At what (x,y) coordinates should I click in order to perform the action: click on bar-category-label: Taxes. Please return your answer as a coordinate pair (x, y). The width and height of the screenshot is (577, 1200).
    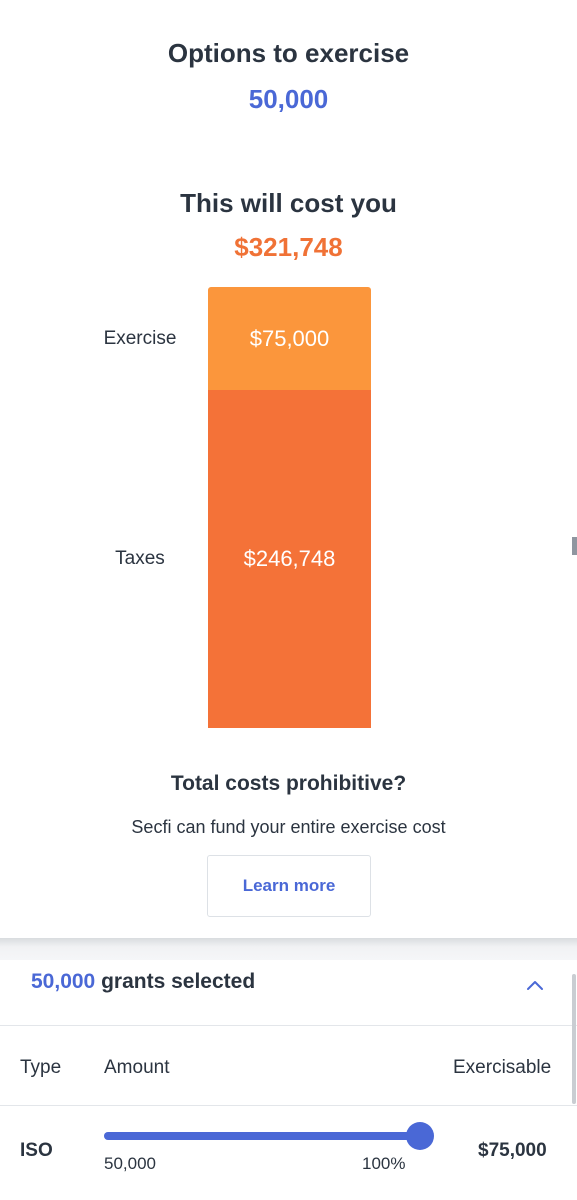
    Looking at the image, I should click on (140, 558).